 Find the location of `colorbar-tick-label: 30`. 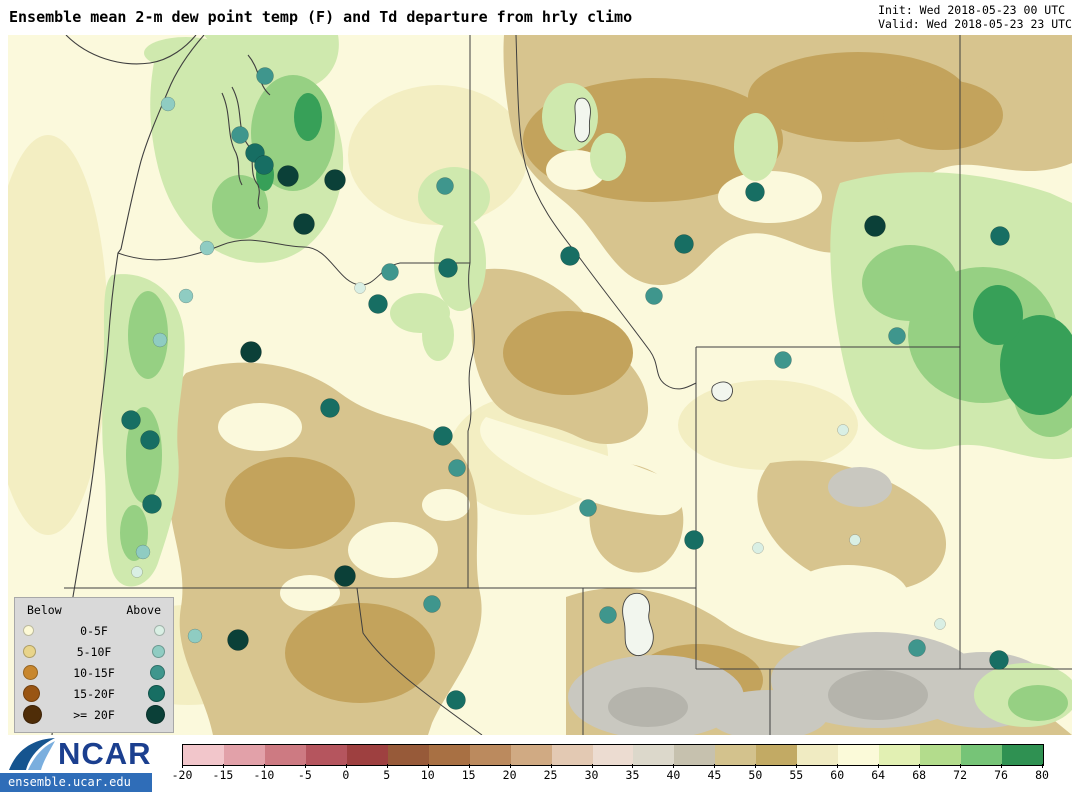

colorbar-tick-label: 30 is located at coordinates (591, 775).